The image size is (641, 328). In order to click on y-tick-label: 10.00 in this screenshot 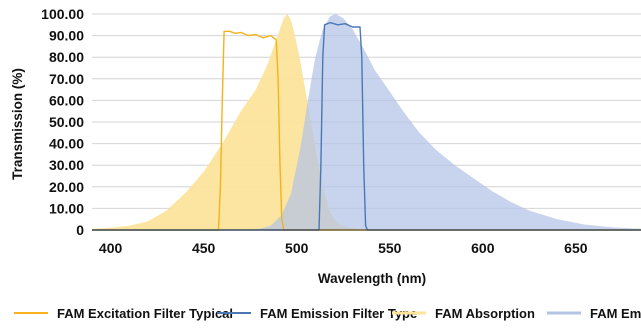, I will do `click(66, 208)`.